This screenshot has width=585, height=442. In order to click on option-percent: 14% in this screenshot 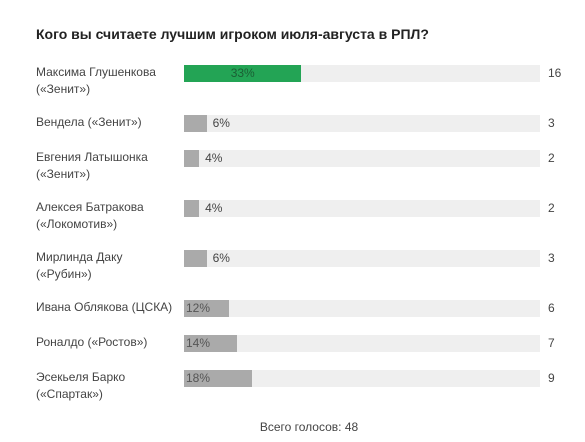, I will do `click(198, 343)`.